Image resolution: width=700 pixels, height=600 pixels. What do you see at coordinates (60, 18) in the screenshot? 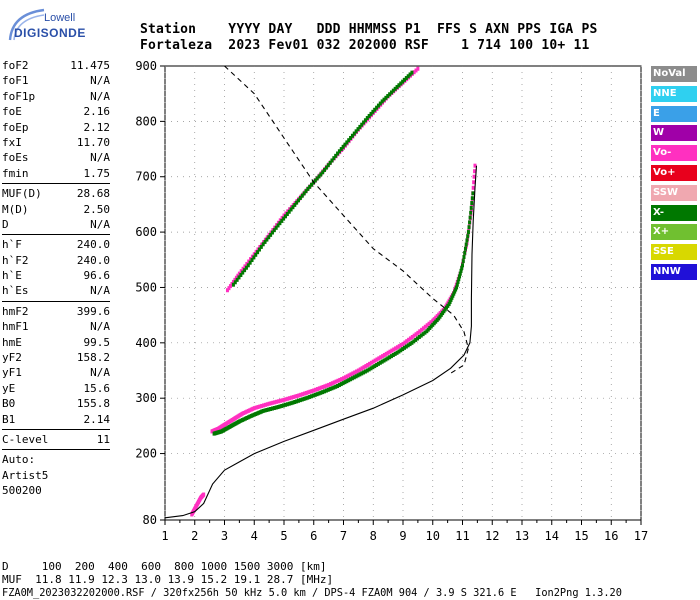
I see `logo-text-top: Lowell` at bounding box center [60, 18].